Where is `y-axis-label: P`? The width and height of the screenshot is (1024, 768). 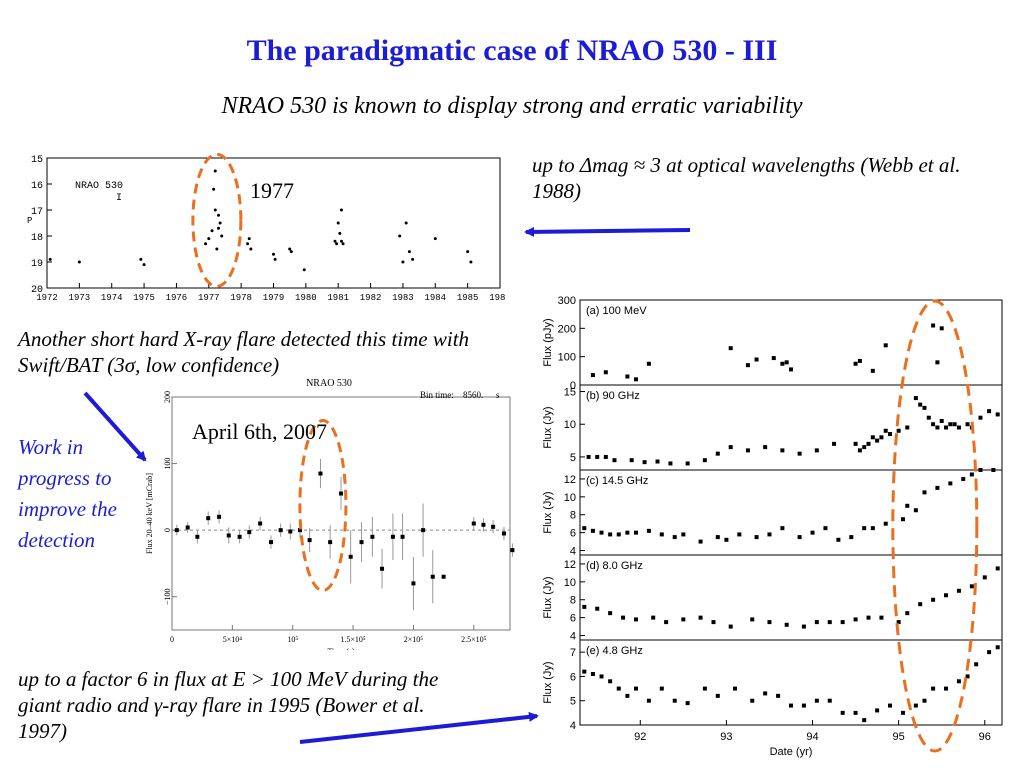 y-axis-label: P is located at coordinates (29, 221).